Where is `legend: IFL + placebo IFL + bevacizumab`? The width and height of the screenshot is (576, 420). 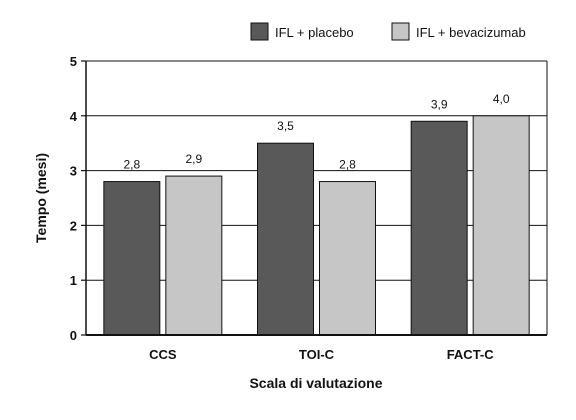 legend: IFL + placebo IFL + bevacizumab is located at coordinates (388, 31).